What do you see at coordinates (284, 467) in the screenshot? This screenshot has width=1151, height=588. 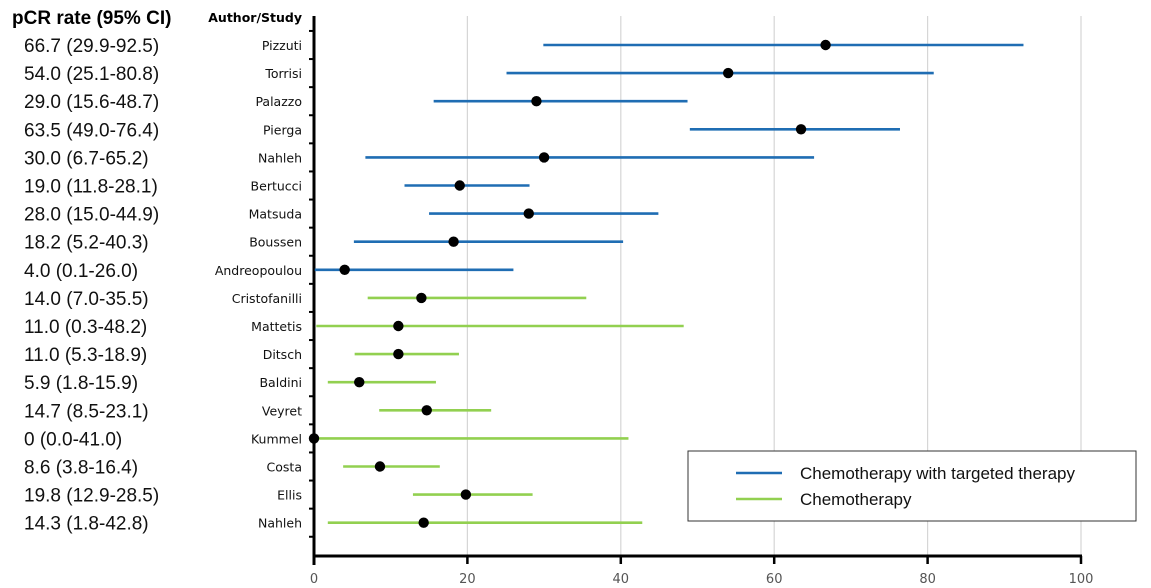 I see `study-label: Costa` at bounding box center [284, 467].